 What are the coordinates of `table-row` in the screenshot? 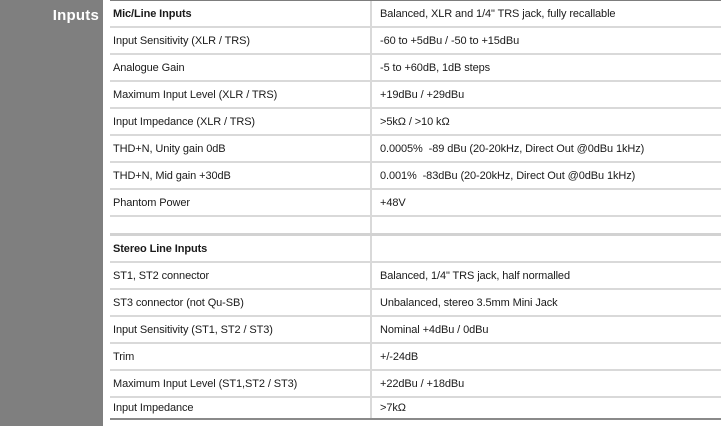 It's located at (415, 226).